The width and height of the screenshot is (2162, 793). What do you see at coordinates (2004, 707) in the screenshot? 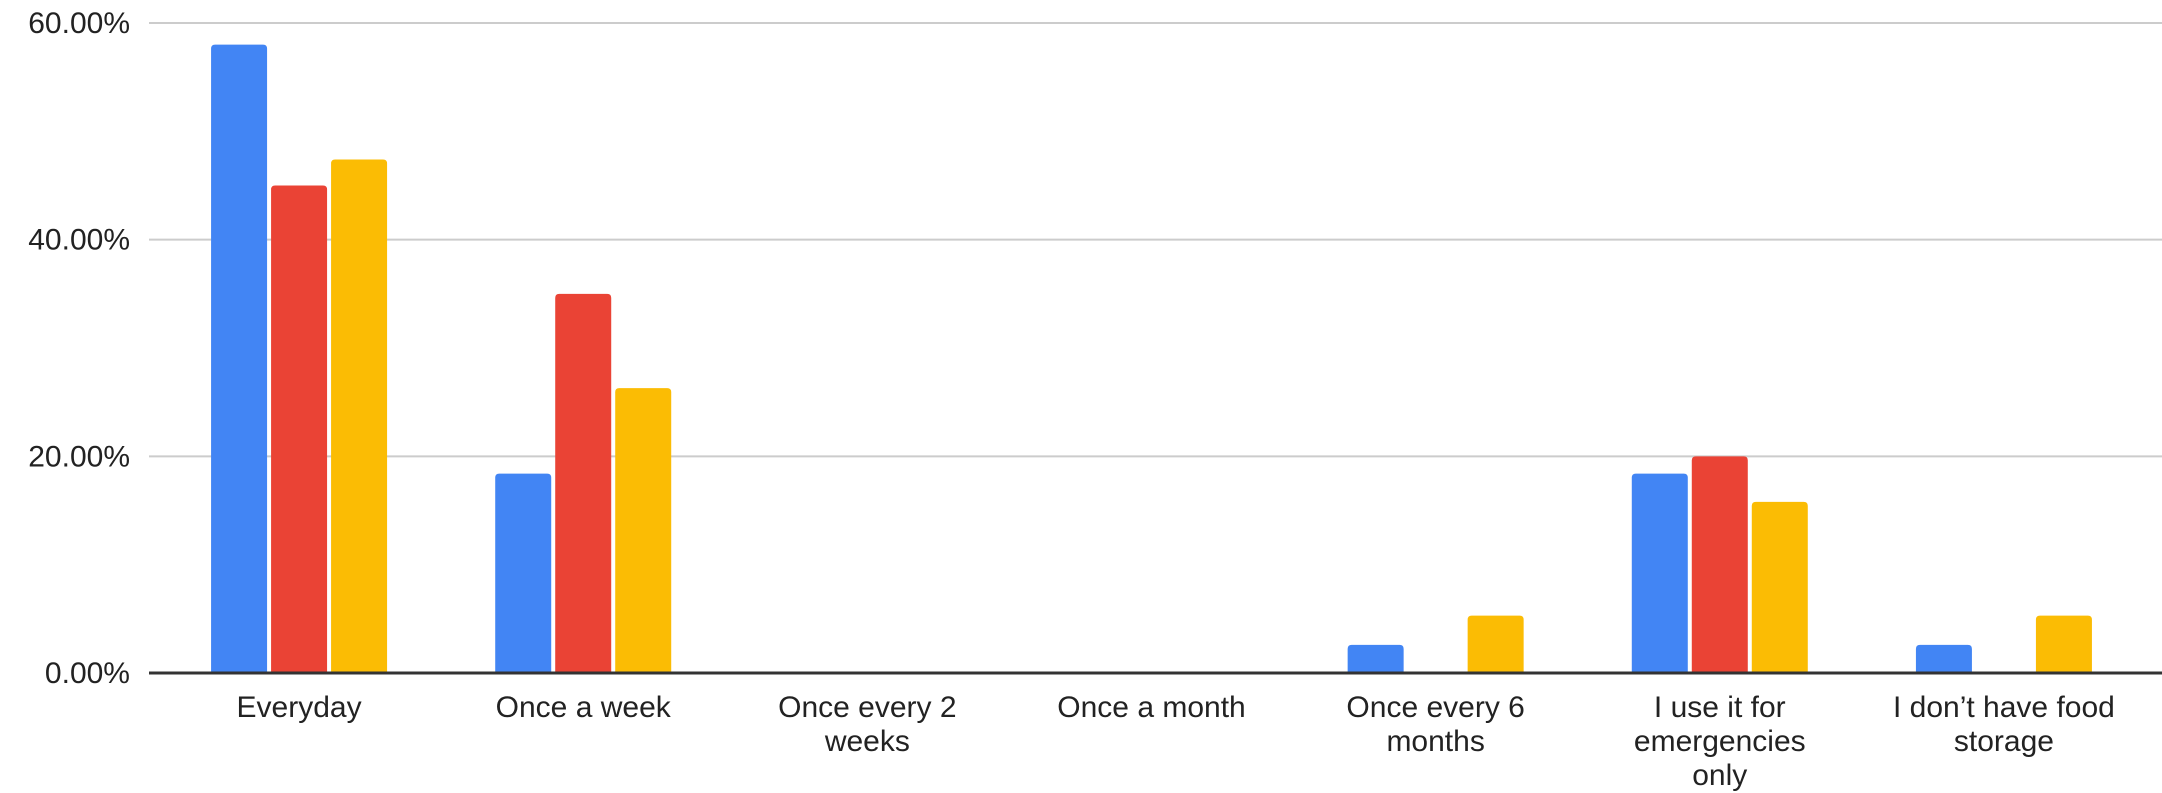
I see `x-tick-label-line: I don’t have food` at bounding box center [2004, 707].